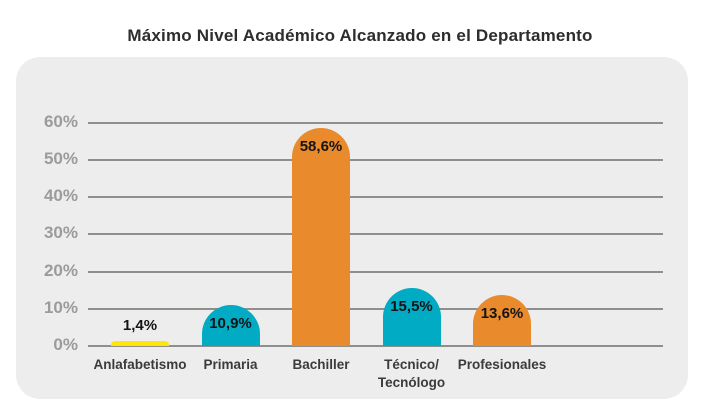 The image size is (720, 405). What do you see at coordinates (411, 306) in the screenshot?
I see `bar-value-label: 15,5%` at bounding box center [411, 306].